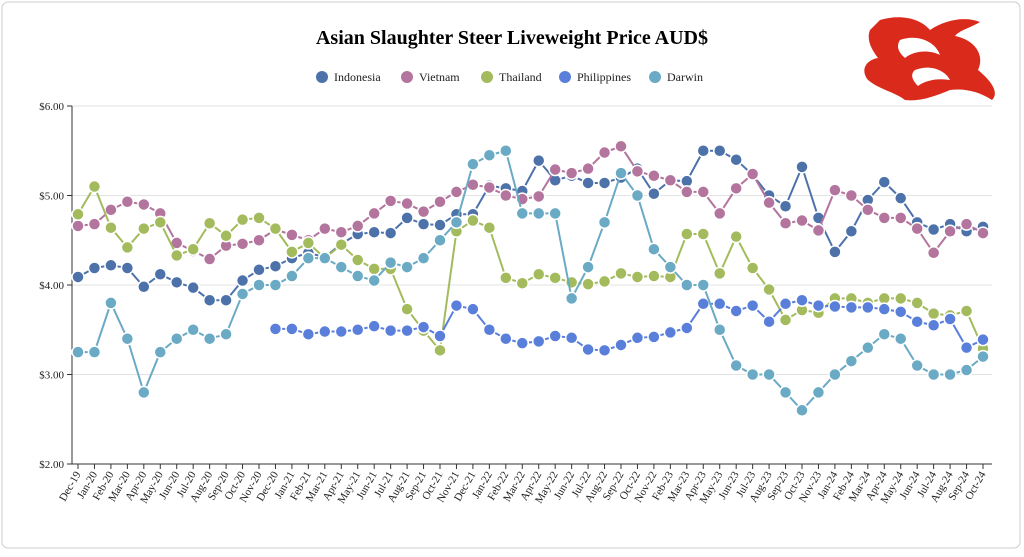  I want to click on legend-label: Vietnam, so click(439, 77).